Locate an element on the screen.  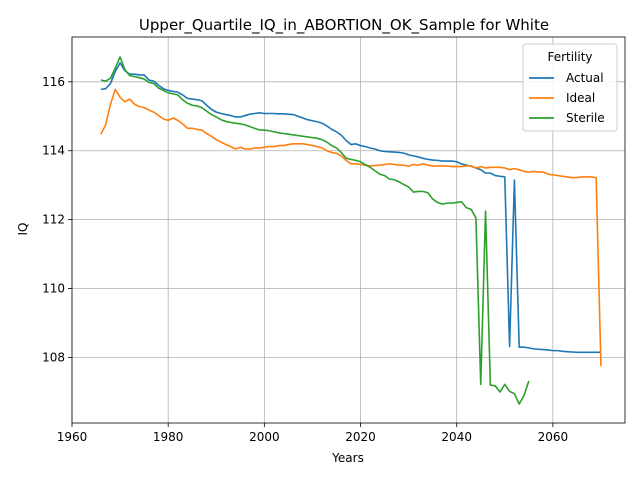
x-tick-label: 2060 is located at coordinates (553, 437).